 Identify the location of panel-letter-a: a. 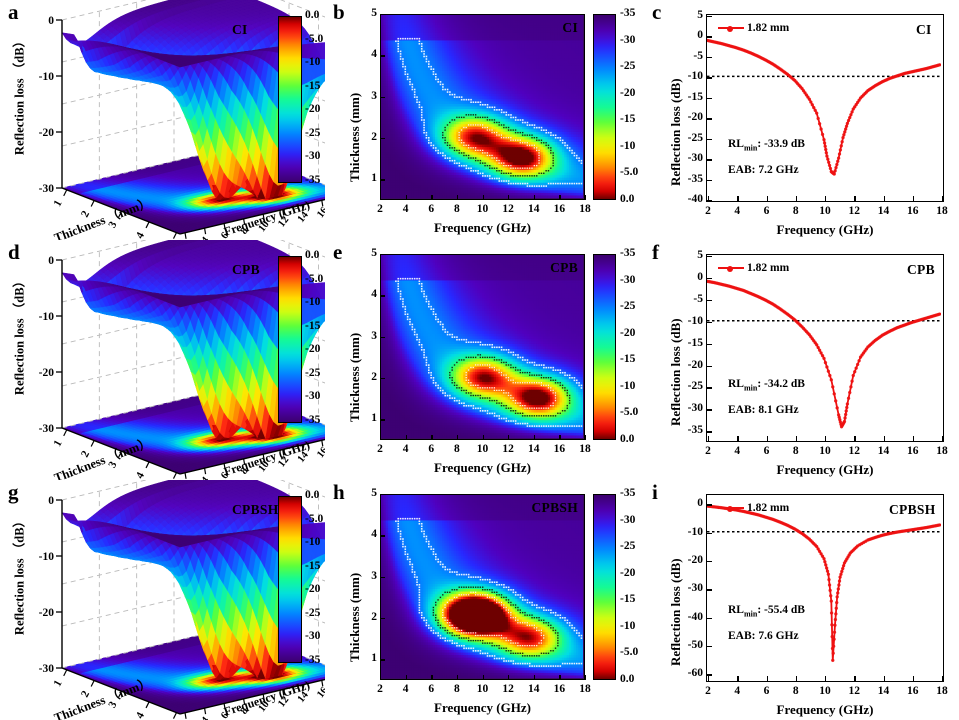
(13, 12).